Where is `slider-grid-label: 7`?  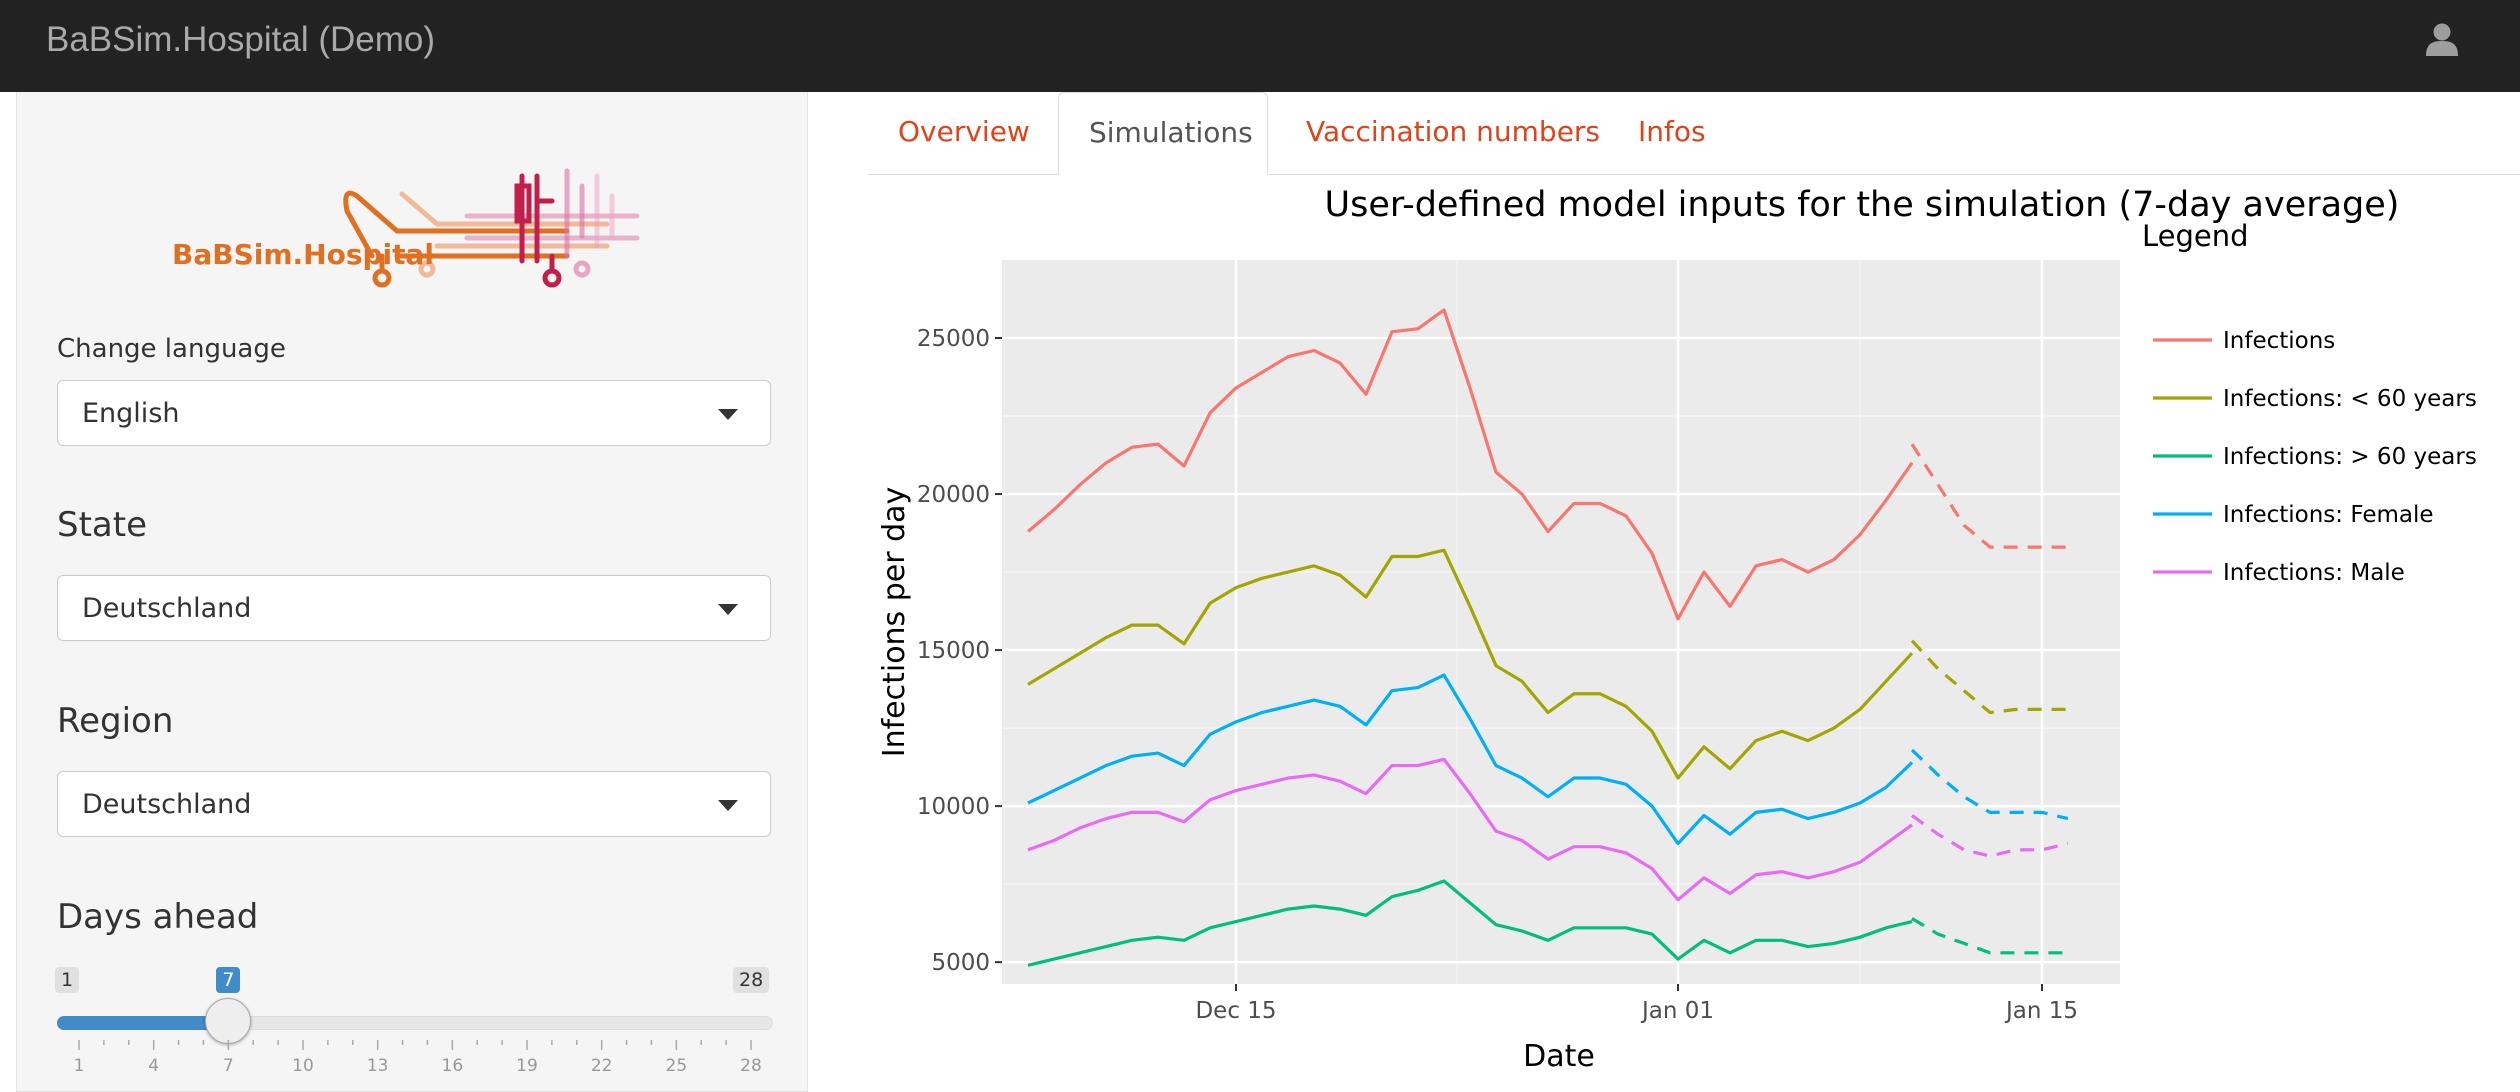
slider-grid-label: 7 is located at coordinates (228, 1066).